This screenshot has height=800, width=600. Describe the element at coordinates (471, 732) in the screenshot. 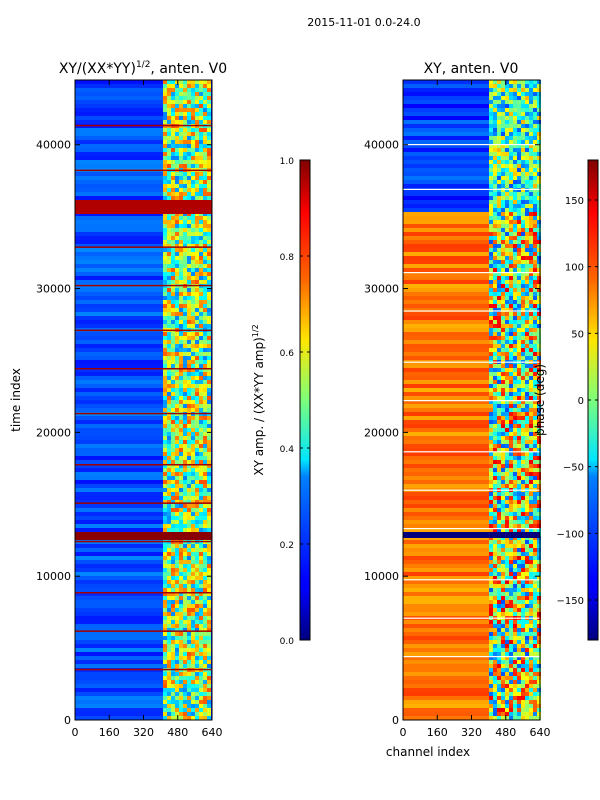

I see `xtick-label: 320` at that location.